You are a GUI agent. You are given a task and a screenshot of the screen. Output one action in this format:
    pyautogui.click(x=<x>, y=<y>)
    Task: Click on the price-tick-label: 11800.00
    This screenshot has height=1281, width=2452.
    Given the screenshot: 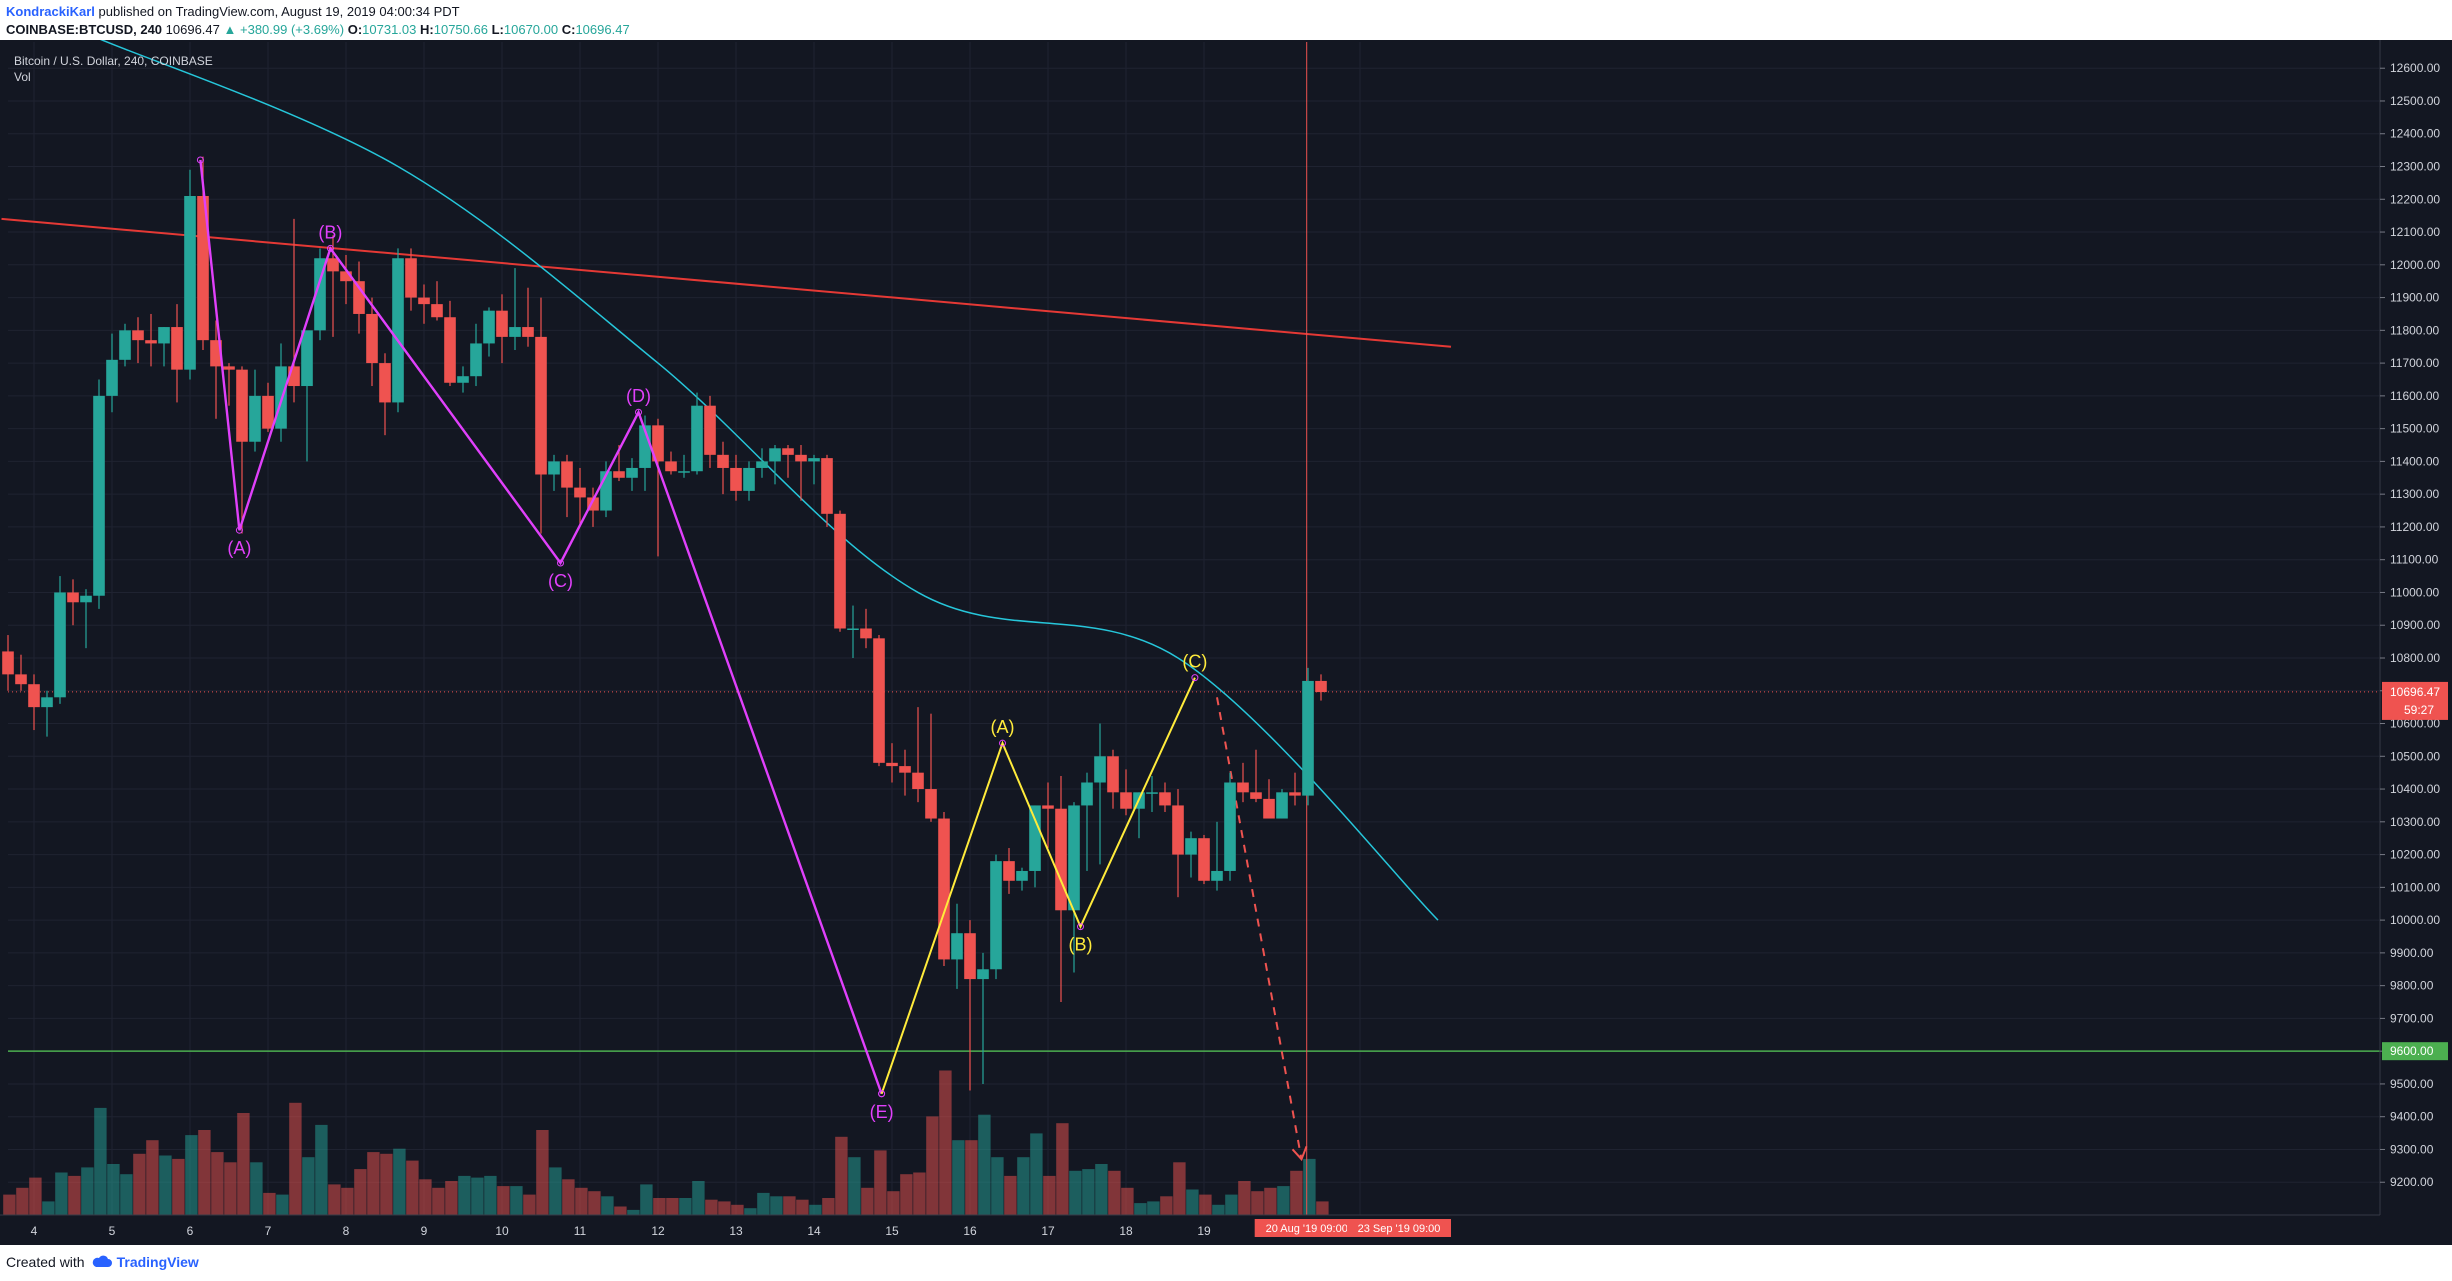 What is the action you would take?
    pyautogui.click(x=2414, y=330)
    